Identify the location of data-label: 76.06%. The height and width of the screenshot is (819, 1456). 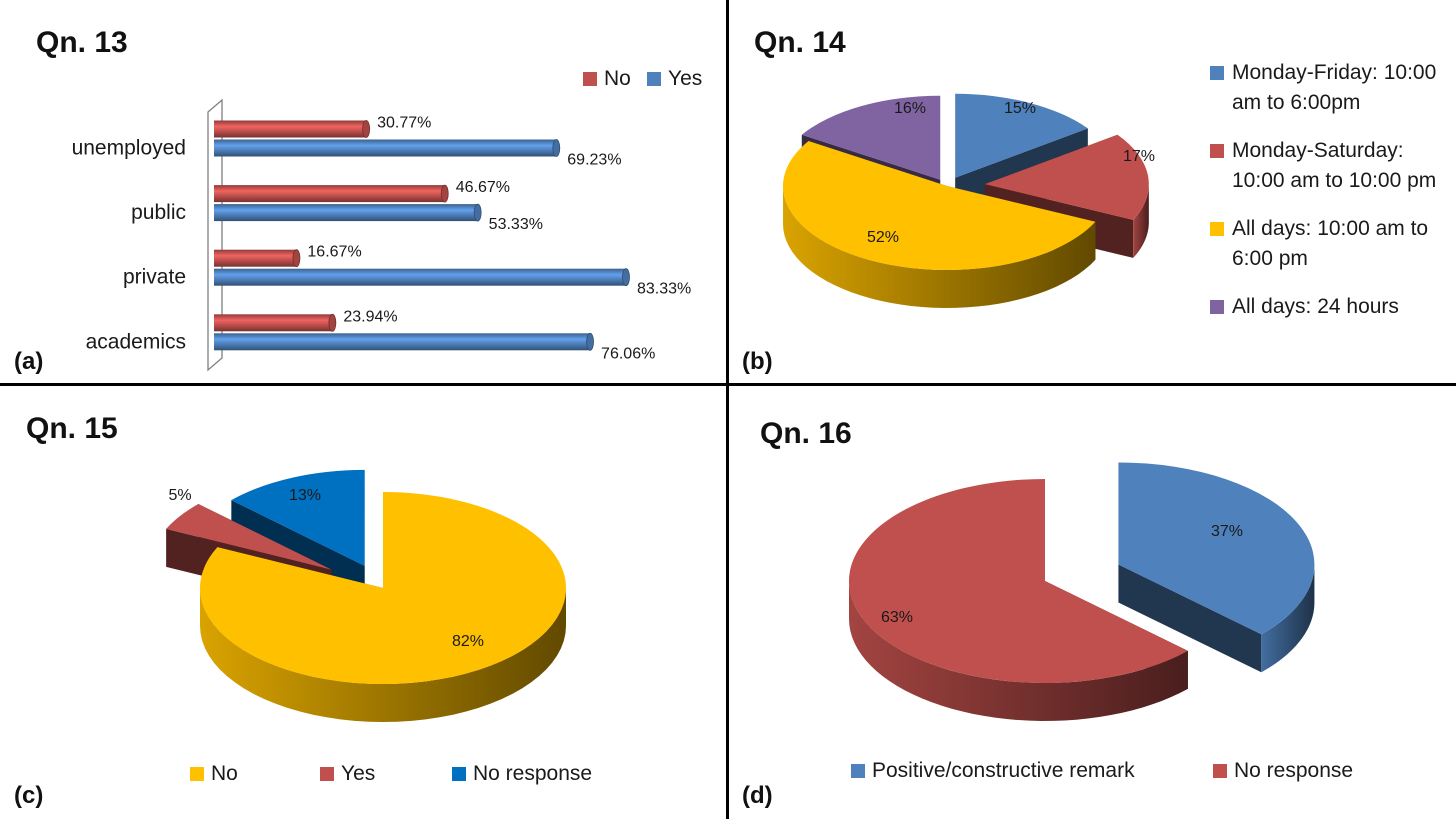
(628, 353).